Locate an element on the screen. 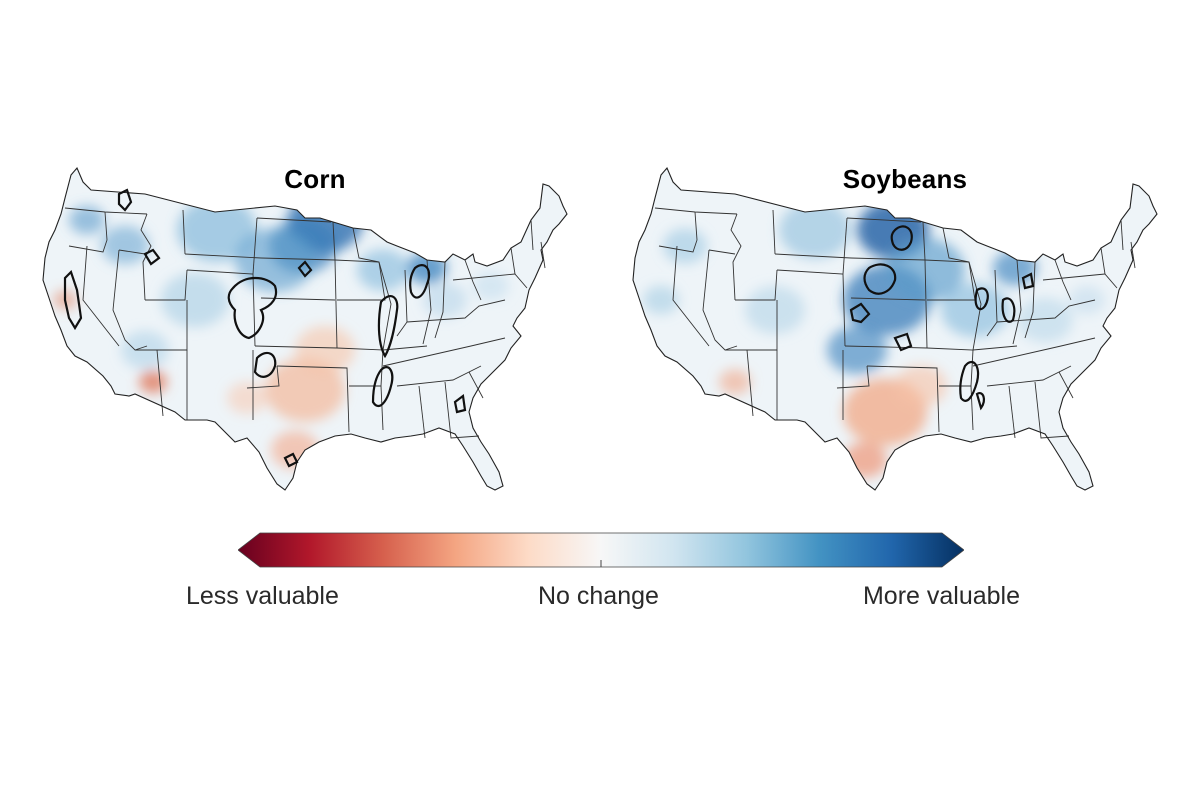 The width and height of the screenshot is (1200, 800). legend-more-valuable-label: More valuable is located at coordinates (941, 596).